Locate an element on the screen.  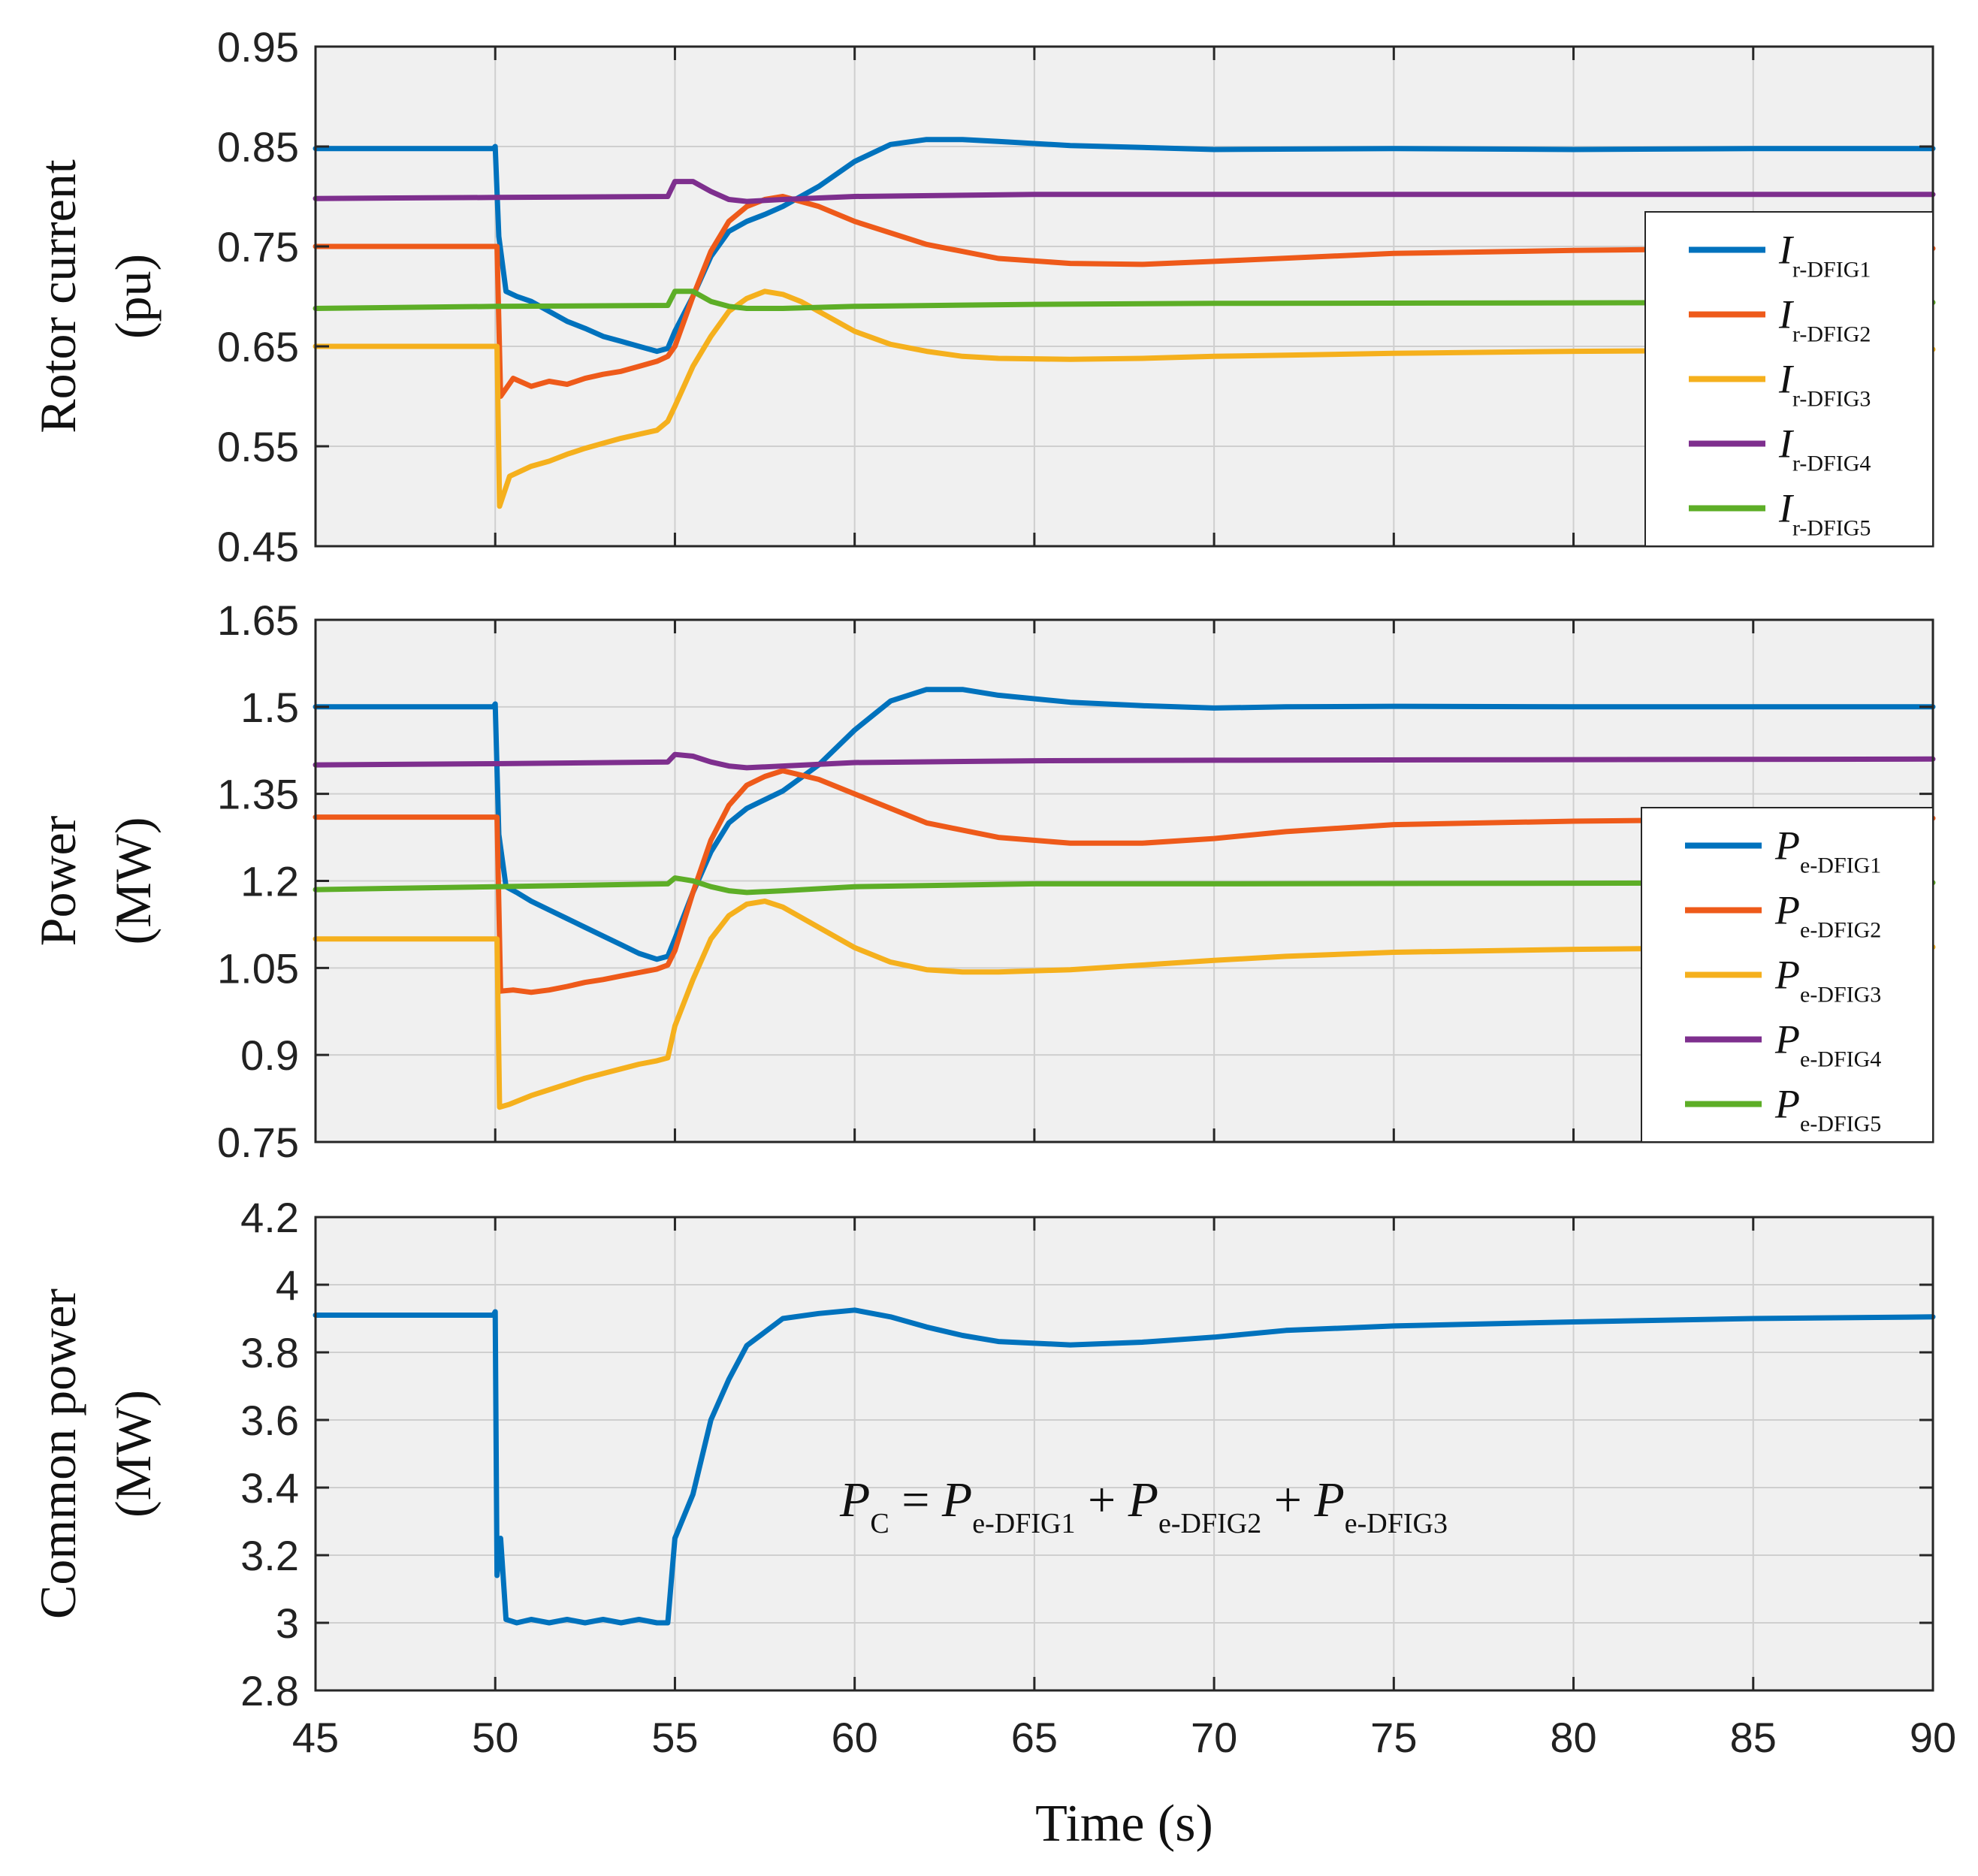
legend-entry: Pe-DFIG1 is located at coordinates (1827, 850).